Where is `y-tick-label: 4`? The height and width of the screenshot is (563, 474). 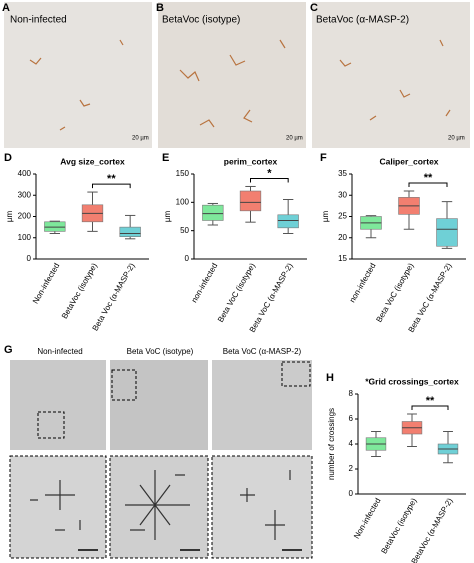
y-tick-label: 4 is located at coordinates (351, 443).